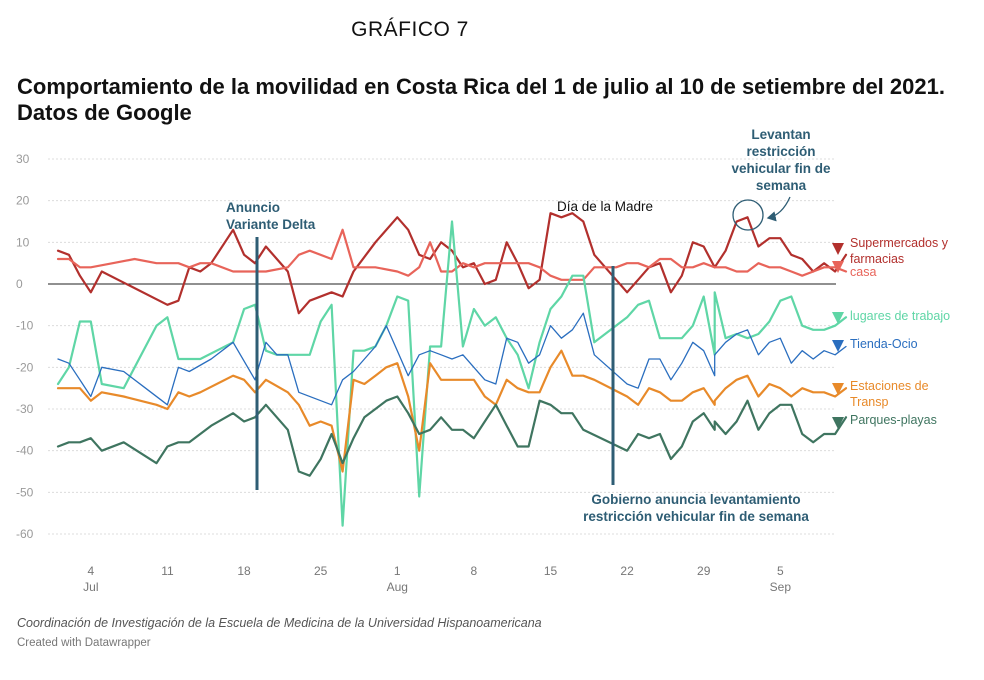 The image size is (984, 680). What do you see at coordinates (869, 402) in the screenshot?
I see `legend-label: Transp` at bounding box center [869, 402].